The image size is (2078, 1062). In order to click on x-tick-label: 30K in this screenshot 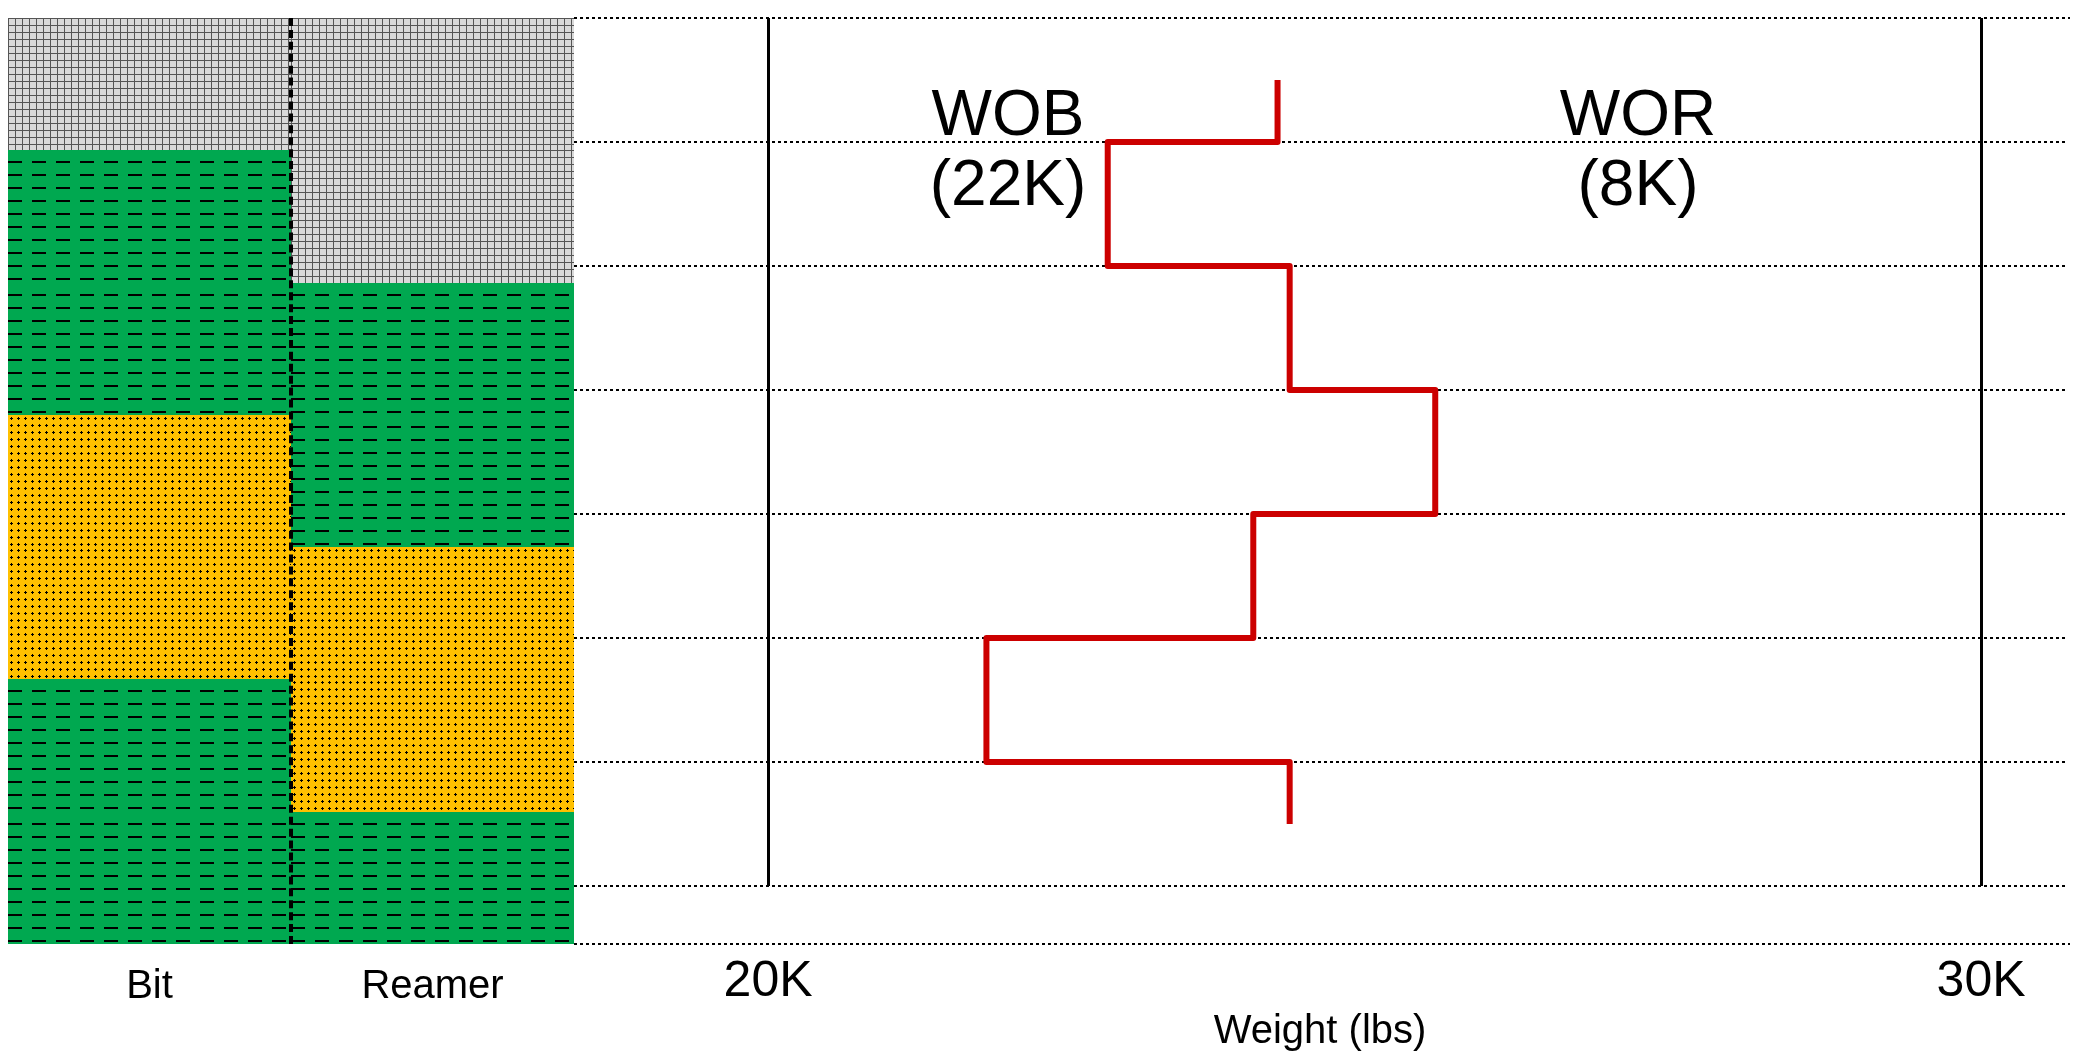, I will do `click(1981, 979)`.